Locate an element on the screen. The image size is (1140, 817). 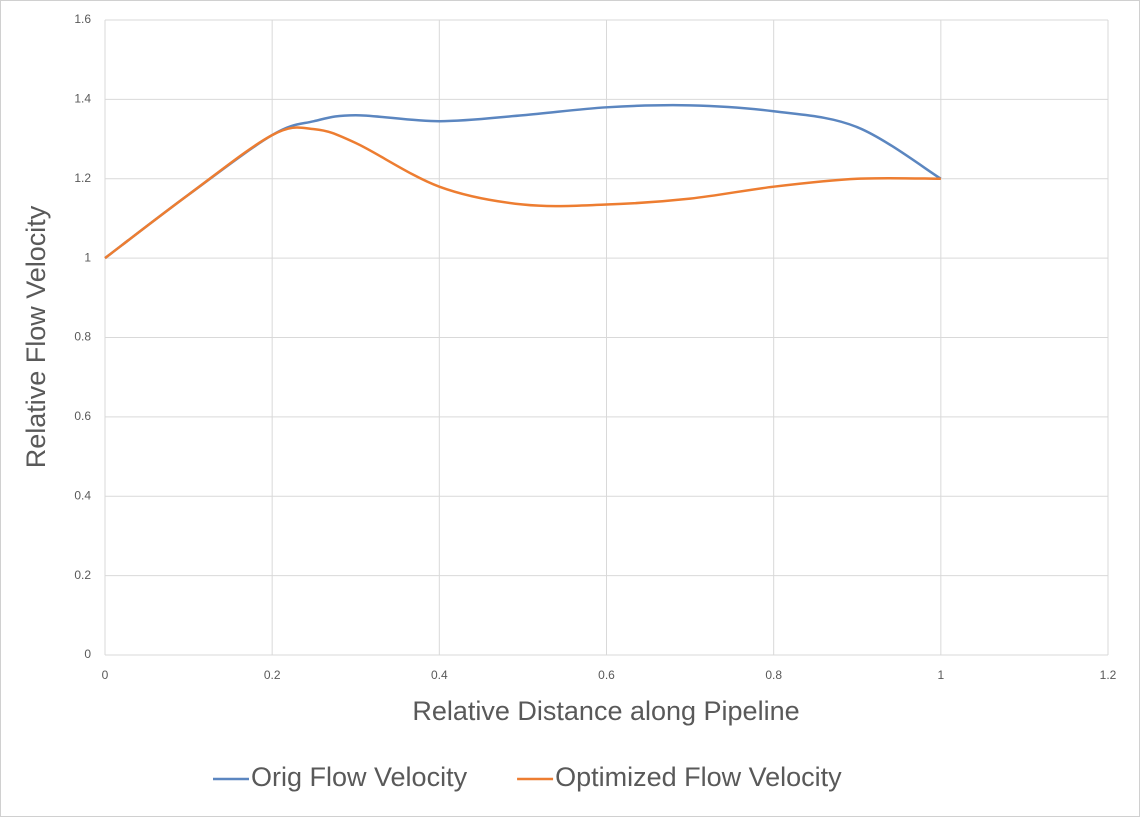
x-tick-label: 0 is located at coordinates (105, 675).